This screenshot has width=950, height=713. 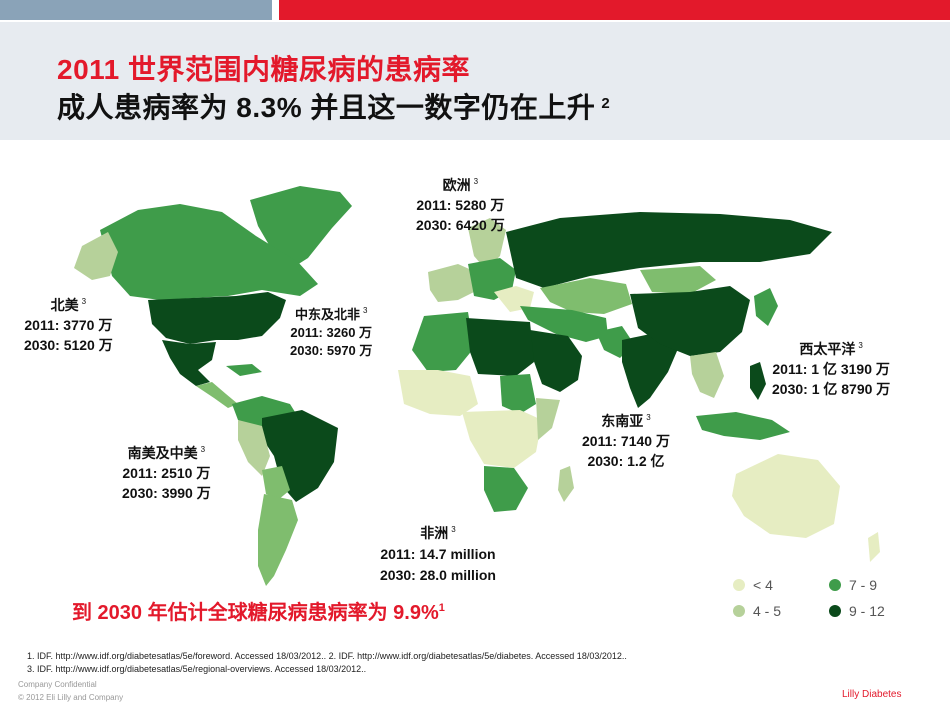 I want to click on region-name-north-america: 北美 3, so click(x=68, y=303).